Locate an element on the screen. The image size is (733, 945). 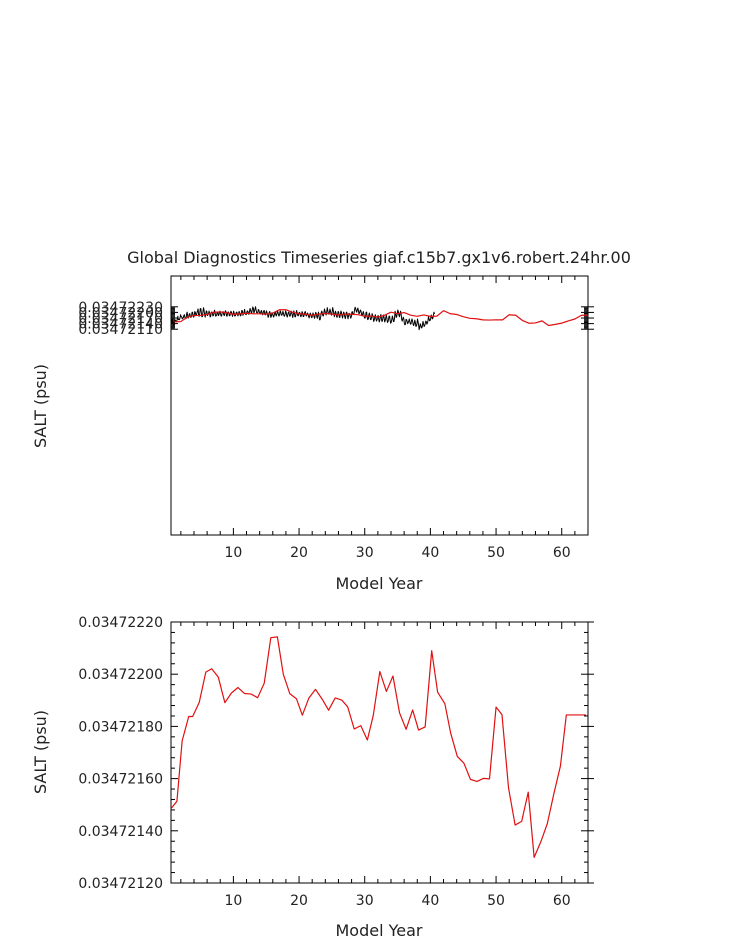
y-tick-label: 0.03472110 is located at coordinates (120, 330).